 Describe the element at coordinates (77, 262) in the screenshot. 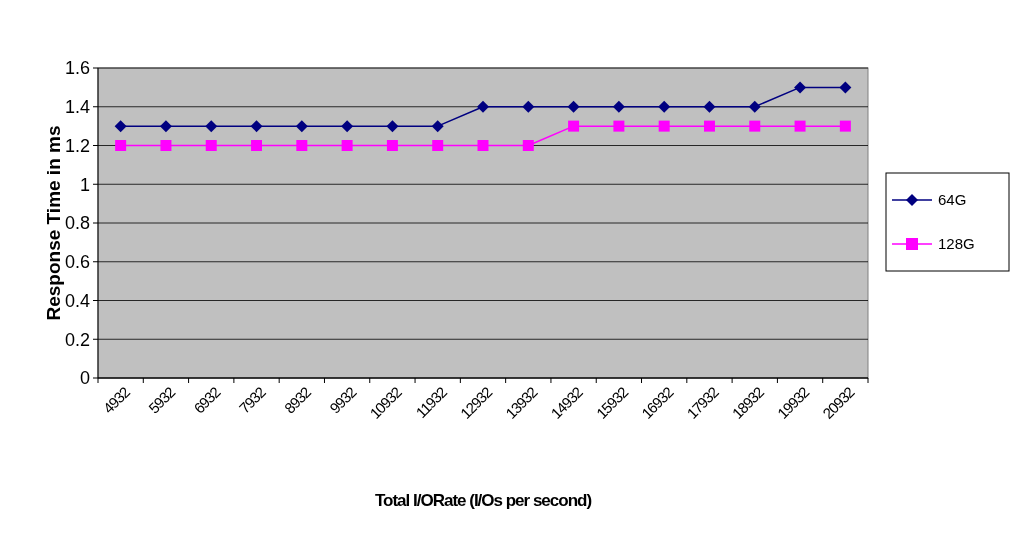

I see `y-tick-label: 0.6` at that location.